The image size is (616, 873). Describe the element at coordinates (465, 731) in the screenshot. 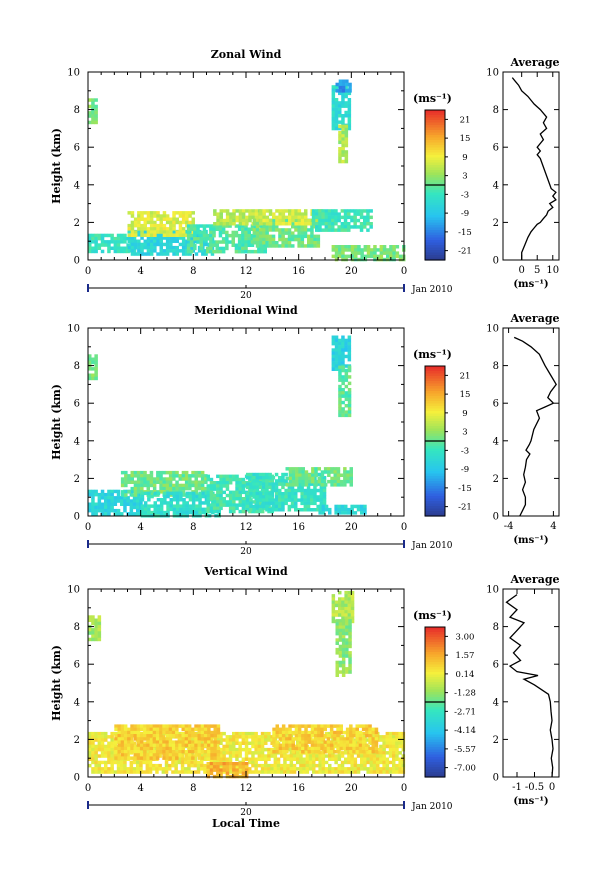

I see `colorbar-label: -4.14` at that location.